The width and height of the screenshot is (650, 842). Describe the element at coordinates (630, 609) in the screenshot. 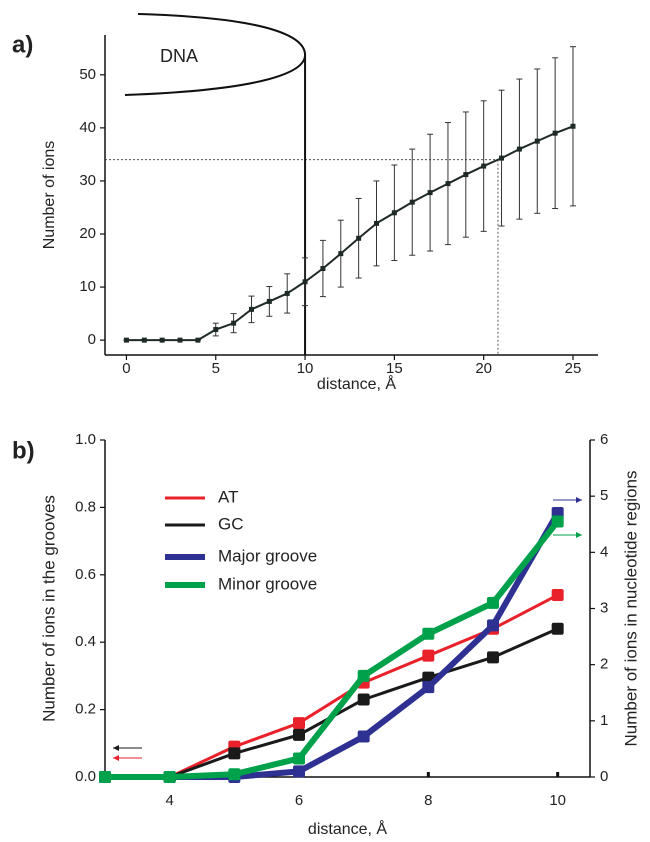

I see `y2-axis-title: Number of ions in nucleotide regions` at that location.